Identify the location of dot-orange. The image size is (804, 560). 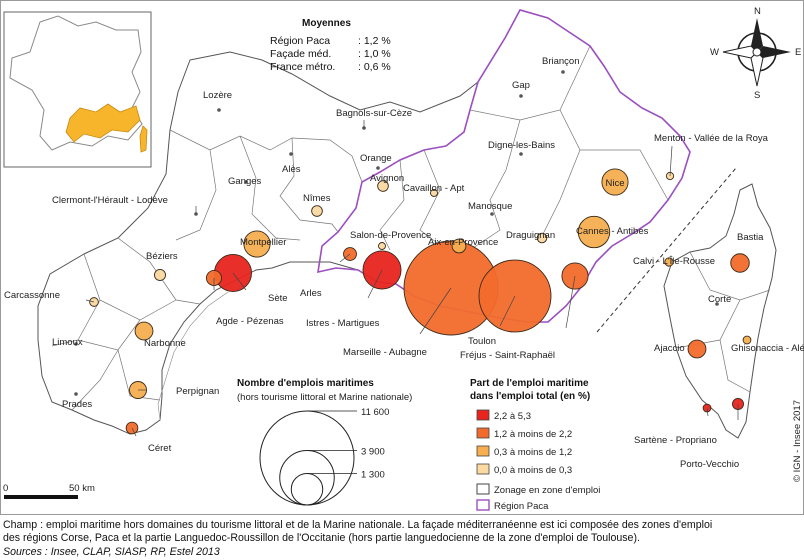
(378, 168).